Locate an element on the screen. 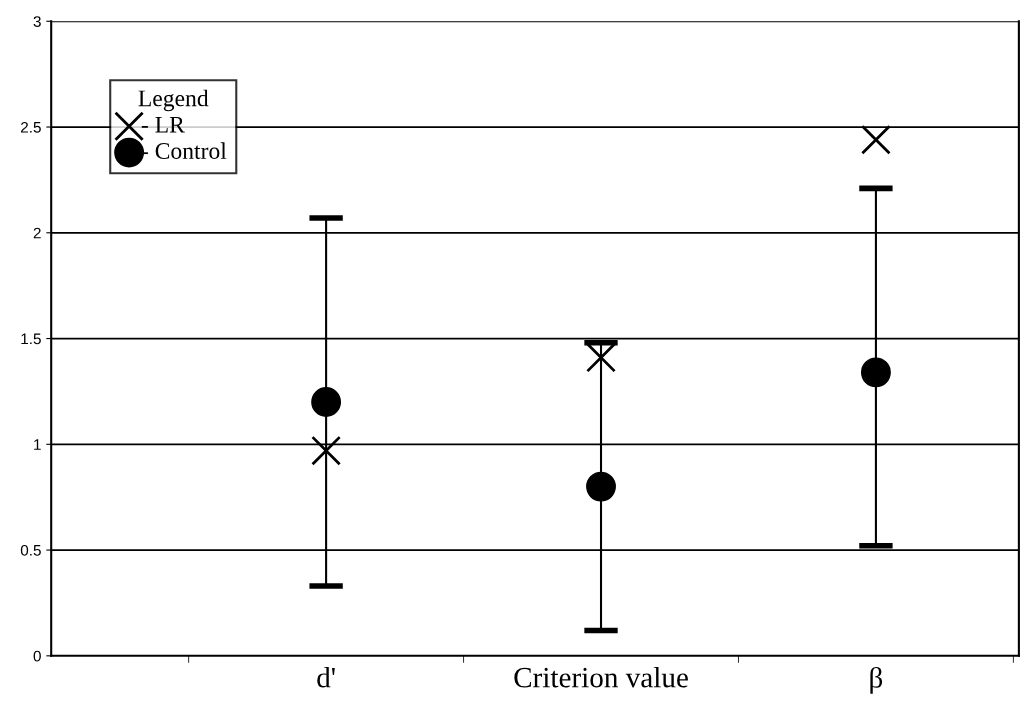 This screenshot has width=1024, height=709. legend-title: Legend is located at coordinates (173, 100).